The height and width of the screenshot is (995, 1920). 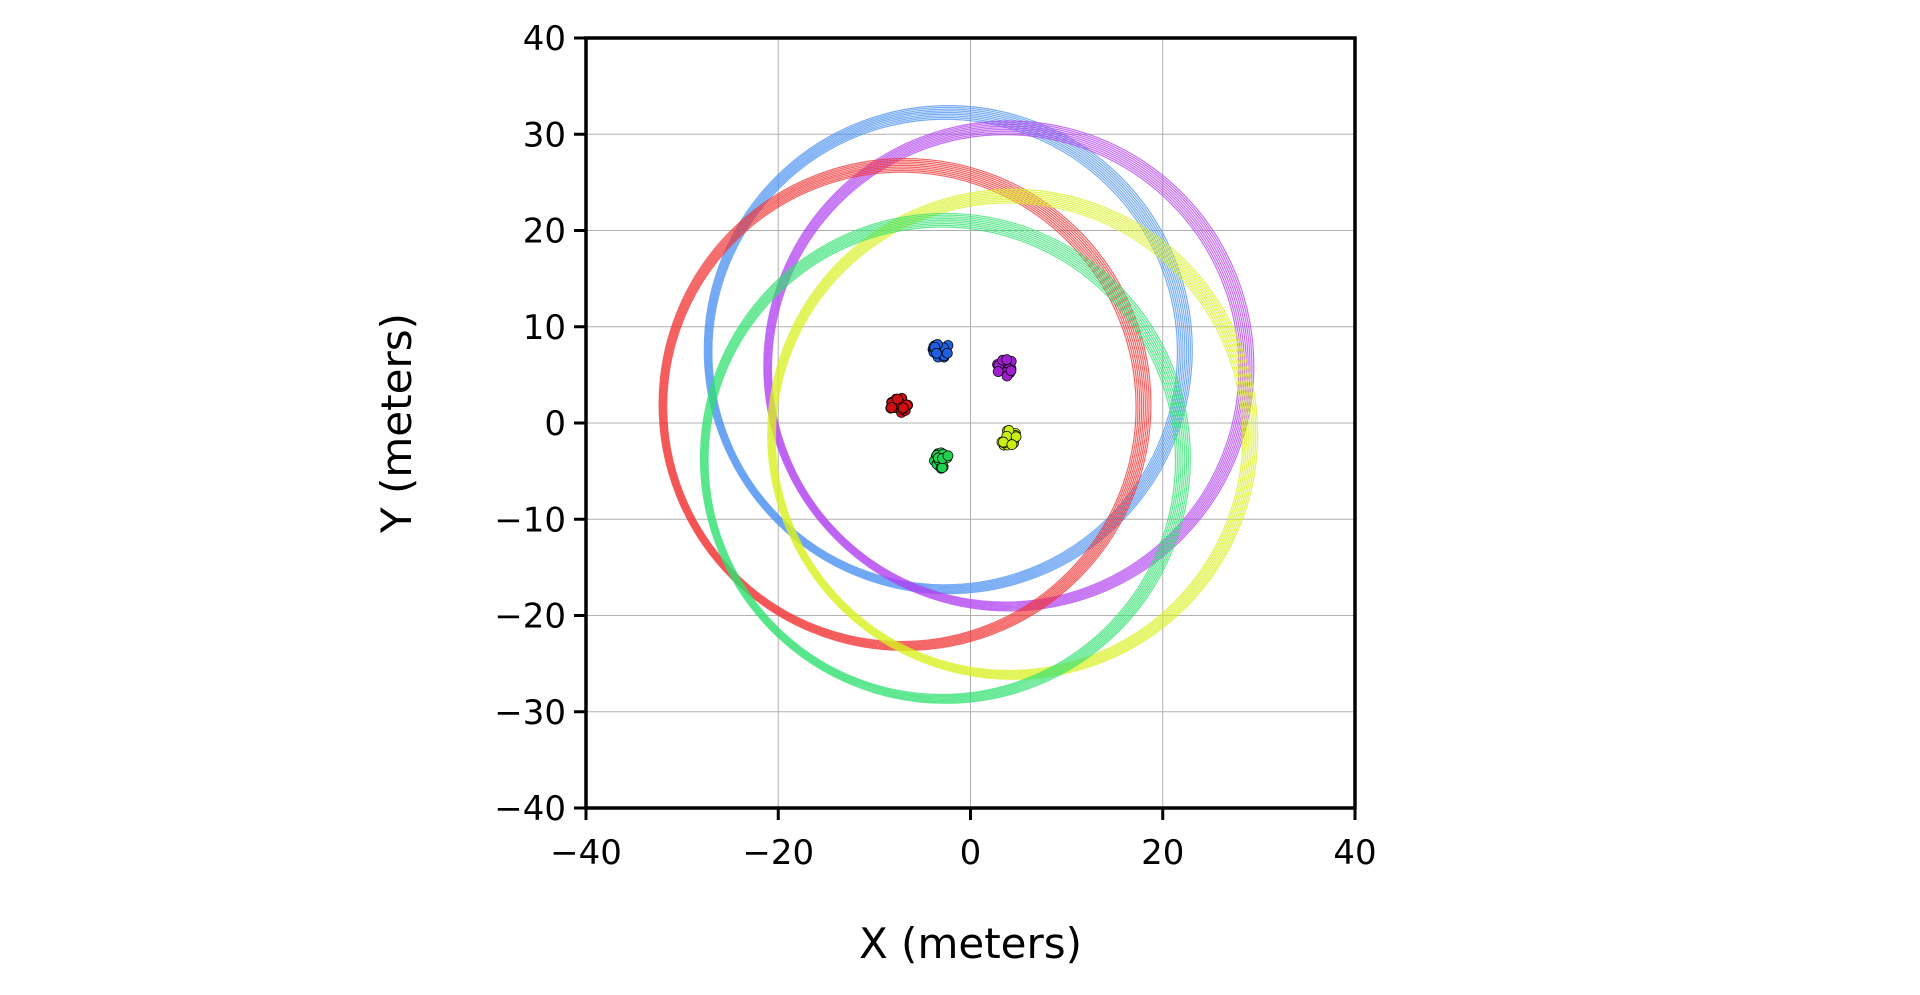 I want to click on y-tick-label: 20, so click(x=544, y=232).